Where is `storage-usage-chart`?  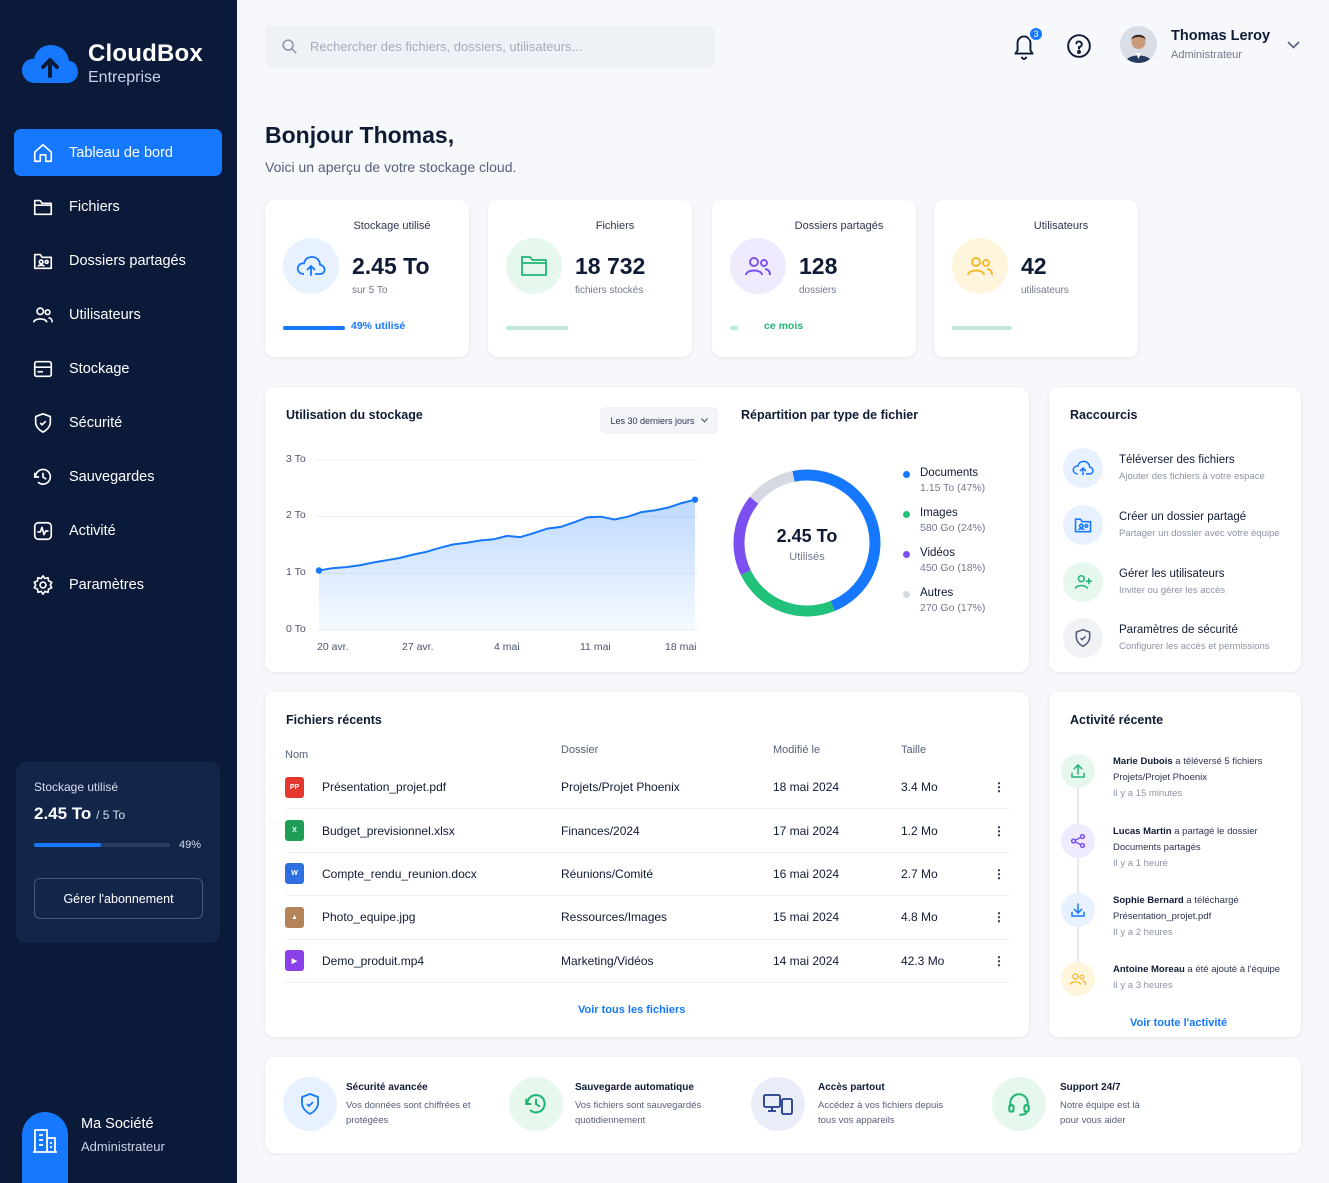 storage-usage-chart is located at coordinates (507, 545).